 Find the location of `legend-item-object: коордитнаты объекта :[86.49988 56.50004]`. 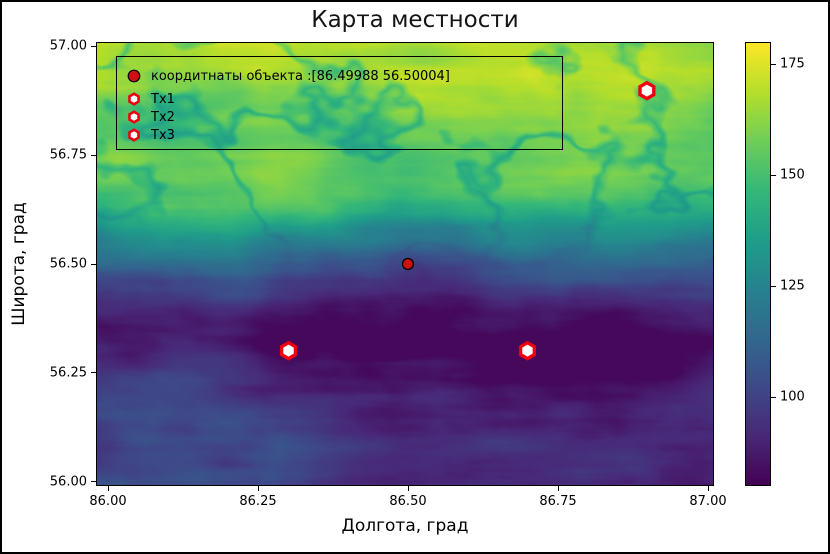

legend-item-object: коордитнаты объекта :[86.49988 56.50004] is located at coordinates (339, 76).